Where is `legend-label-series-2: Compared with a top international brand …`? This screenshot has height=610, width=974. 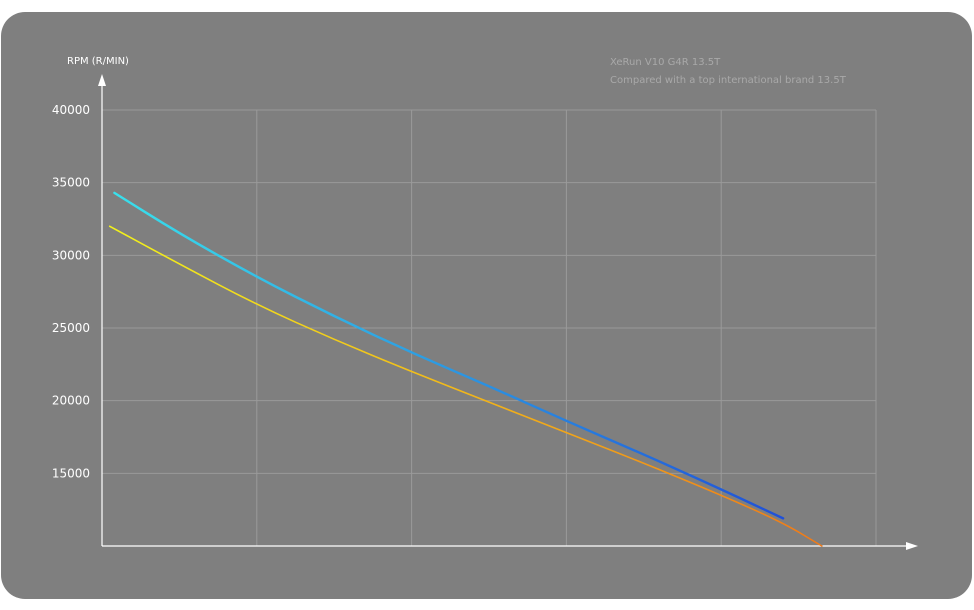 legend-label-series-2: Compared with a top international brand … is located at coordinates (728, 80).